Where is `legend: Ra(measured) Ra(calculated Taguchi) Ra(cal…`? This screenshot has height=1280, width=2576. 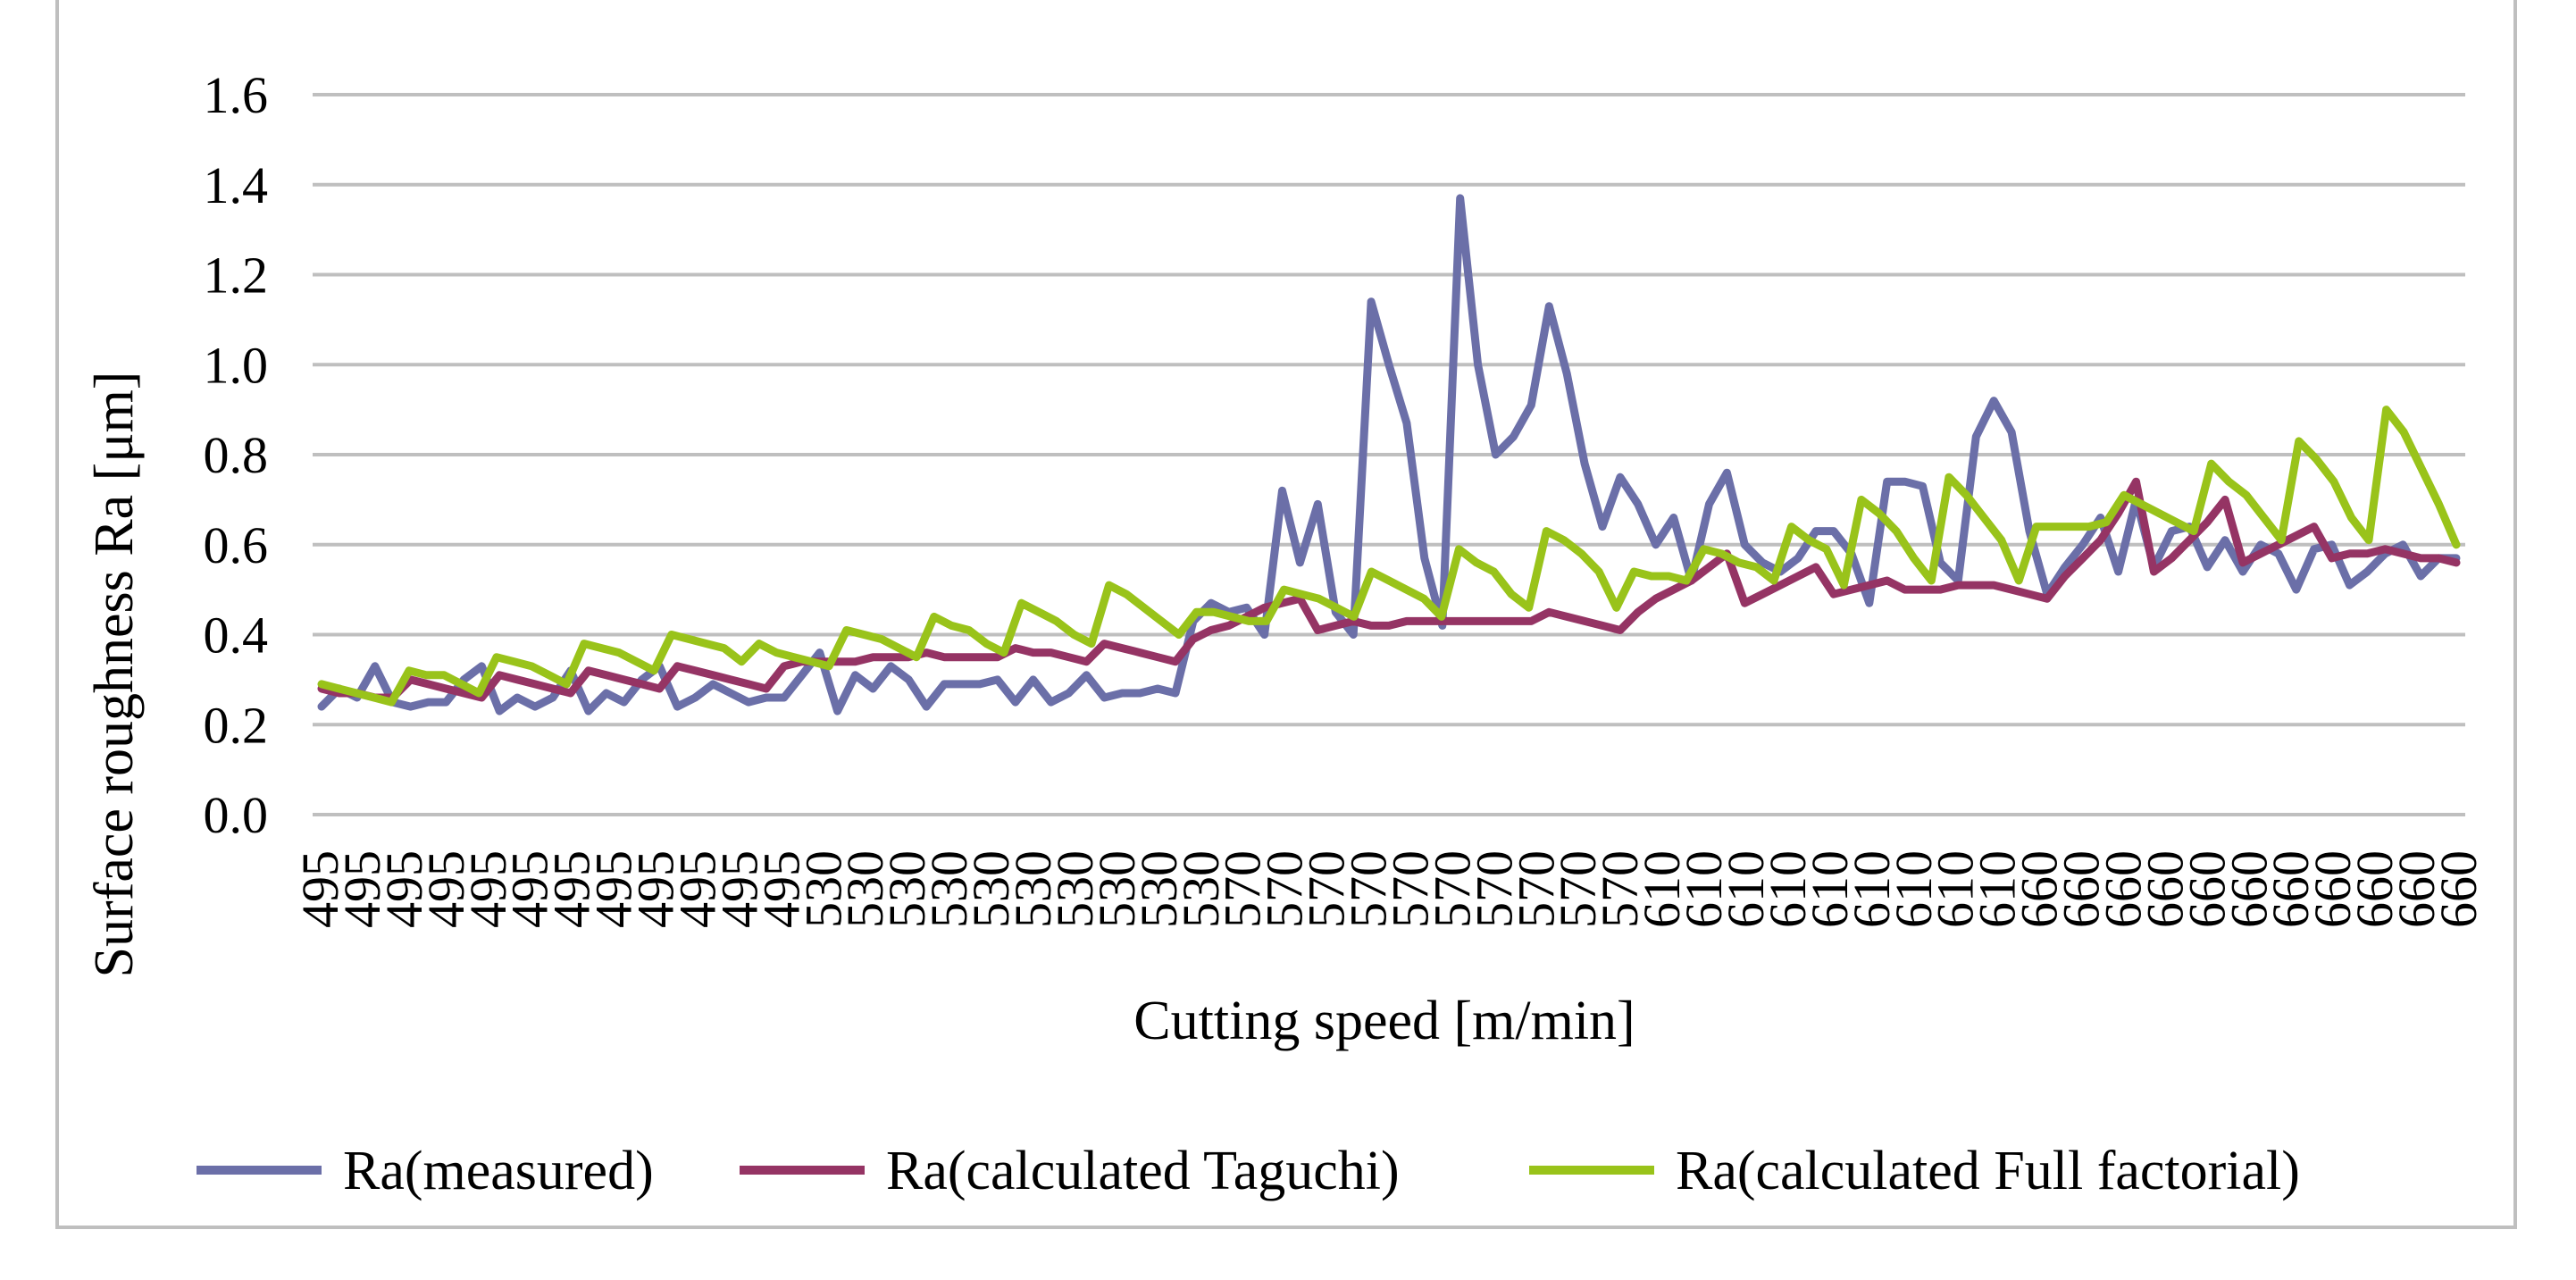 legend: Ra(measured) Ra(calculated Taguchi) Ra(cal… is located at coordinates (1248, 1171).